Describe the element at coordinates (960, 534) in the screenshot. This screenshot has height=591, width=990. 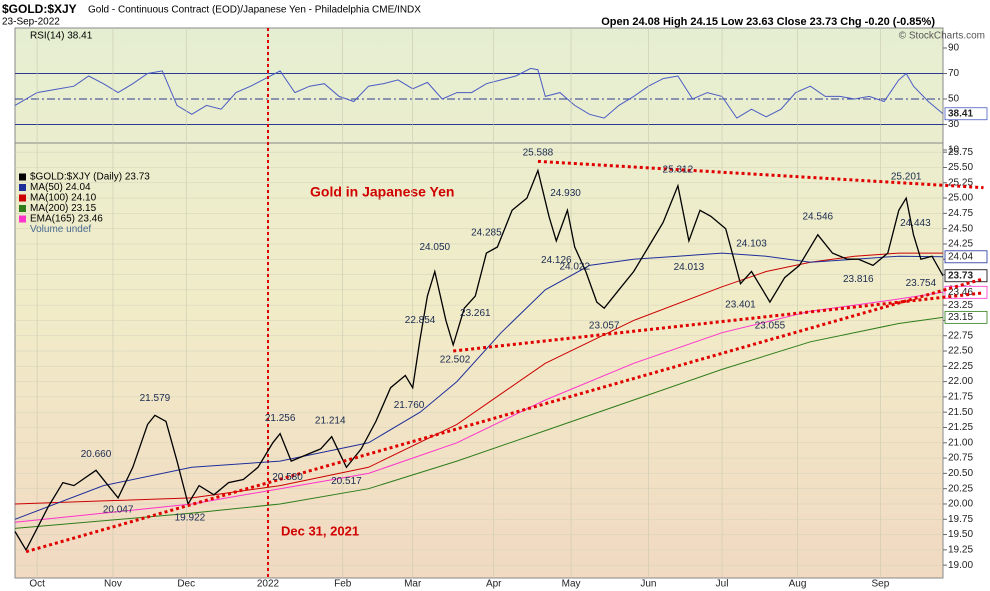
I see `y-tick-label: 19.50` at that location.